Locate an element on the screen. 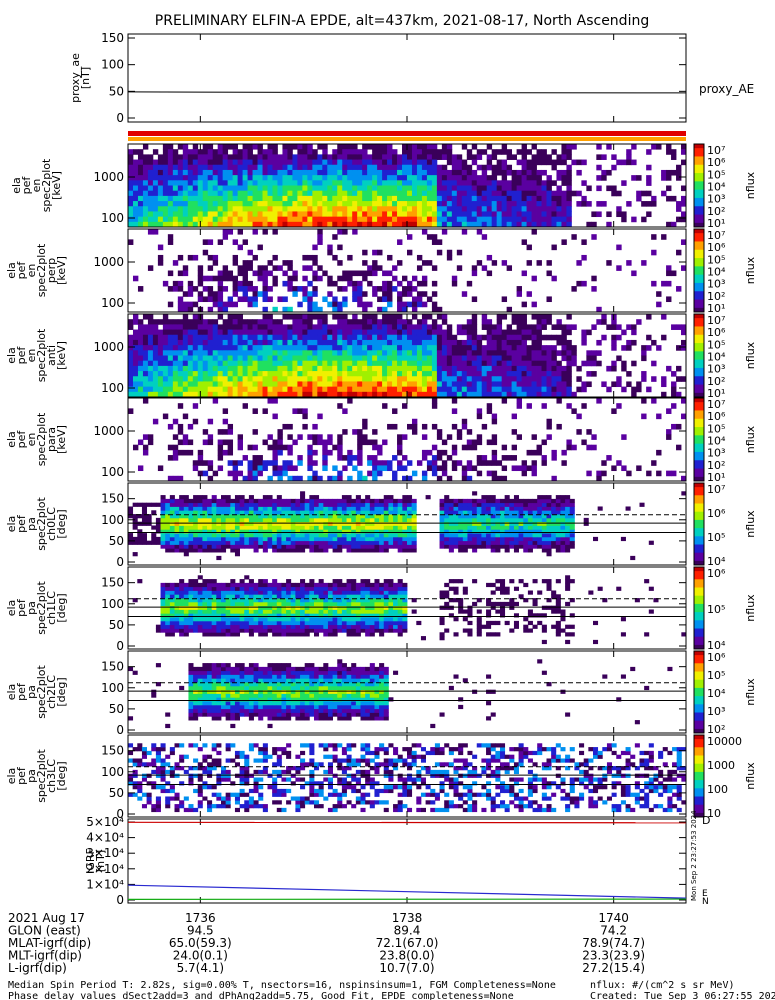 This screenshot has height=1000, width=775. ylabel-line: perp is located at coordinates (51, 270).